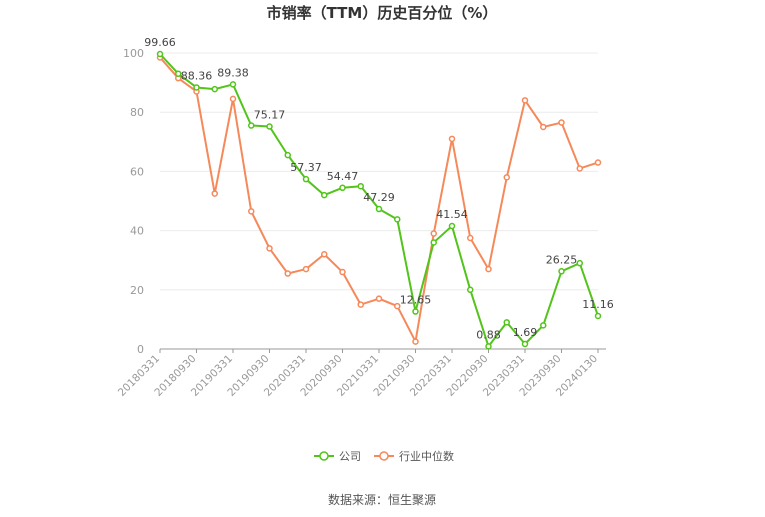  I want to click on data-label: 54.47, so click(343, 176).